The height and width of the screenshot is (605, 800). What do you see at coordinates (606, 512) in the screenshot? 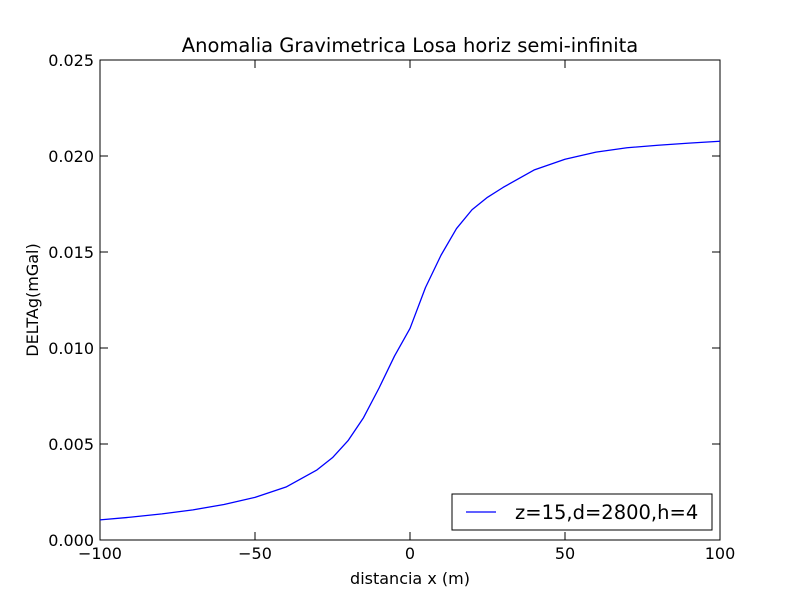
I see `legend-entry-label: z=15,d=2800,h=4` at bounding box center [606, 512].